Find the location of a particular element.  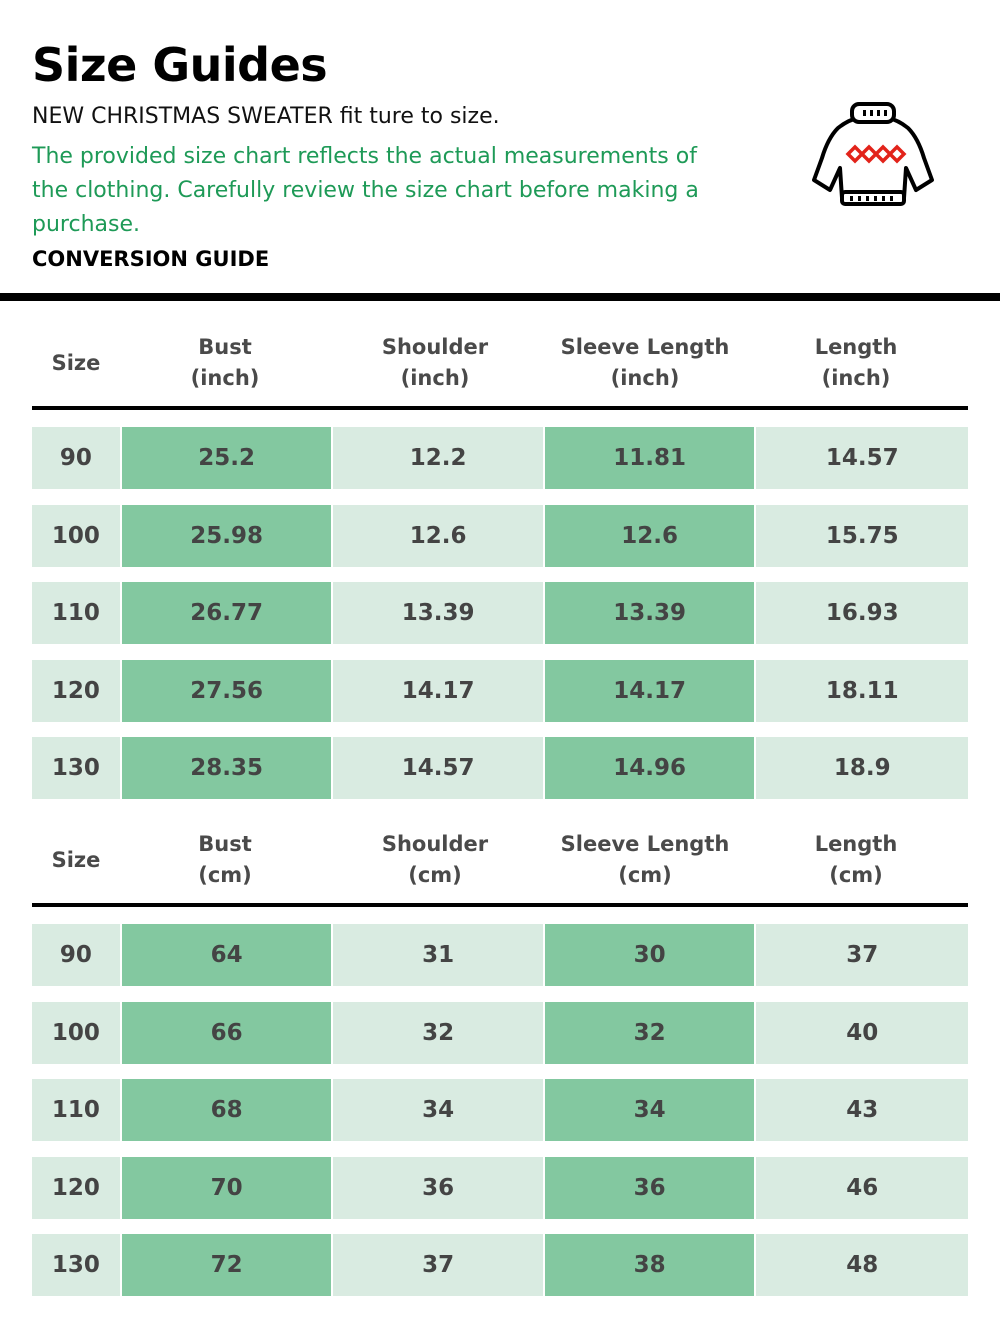

column-header: Length (cm) is located at coordinates (856, 859).